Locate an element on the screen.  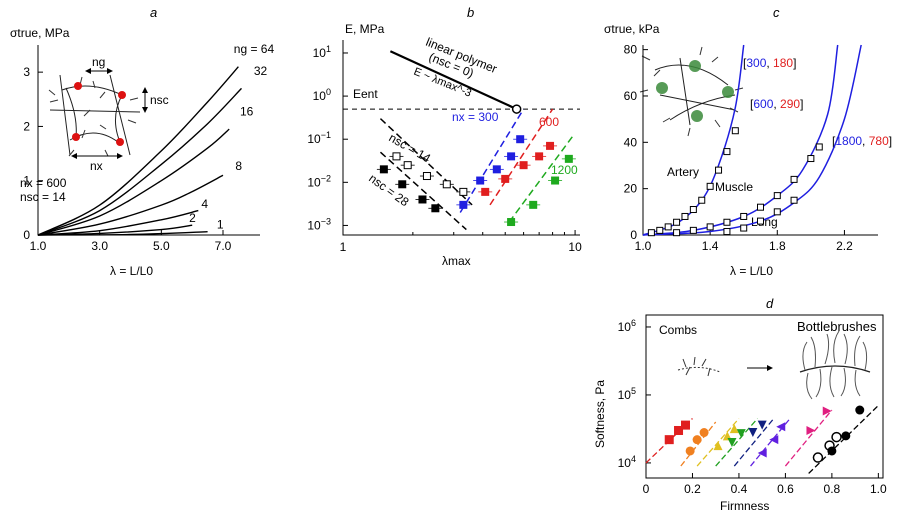
panel-c-xtick-label: 1.8 is located at coordinates (777, 246).